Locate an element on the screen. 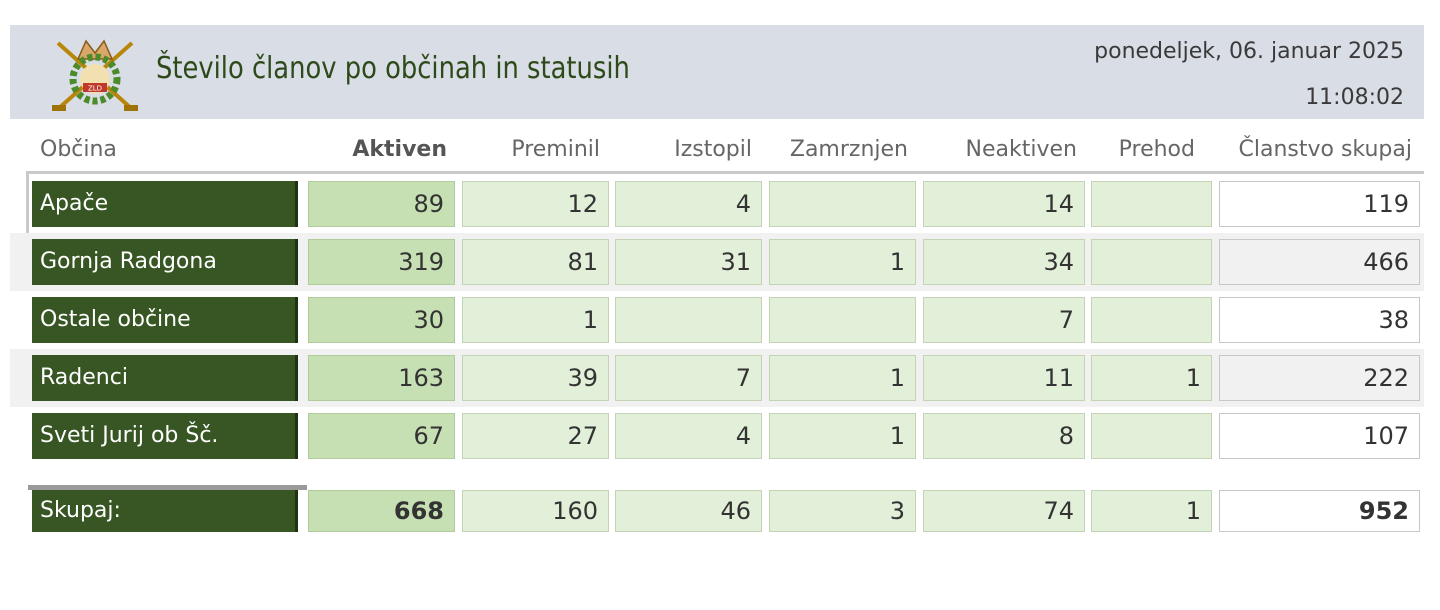  cell-aktiven: 163 is located at coordinates (381, 378).